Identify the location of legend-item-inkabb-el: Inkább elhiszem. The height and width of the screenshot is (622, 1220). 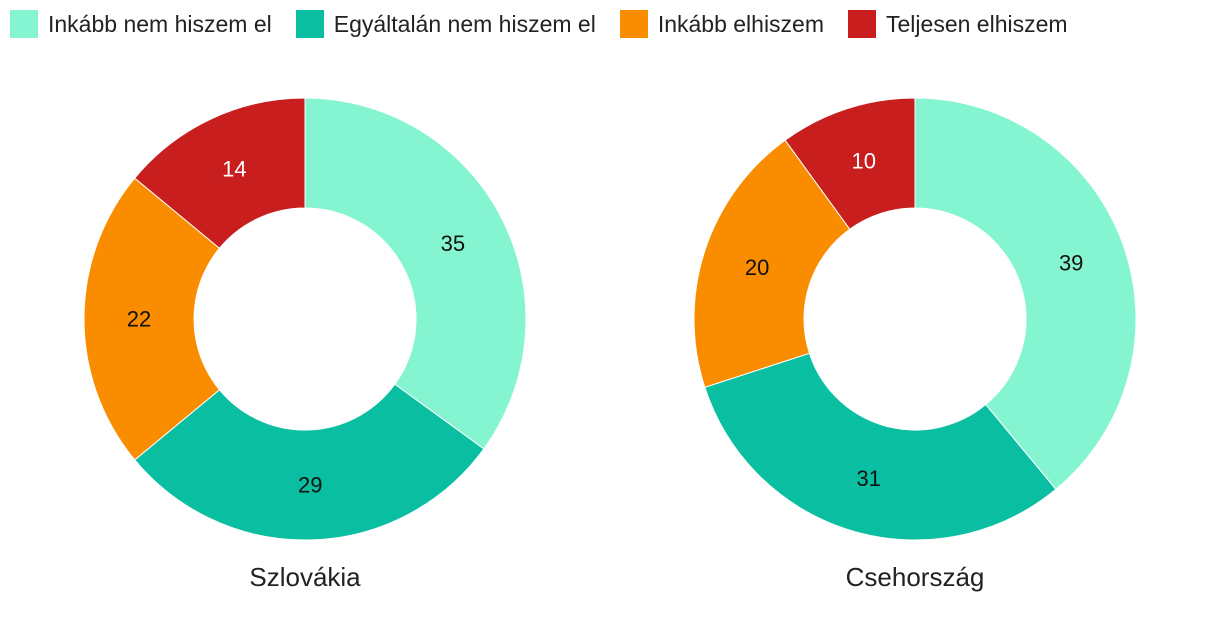
(722, 24).